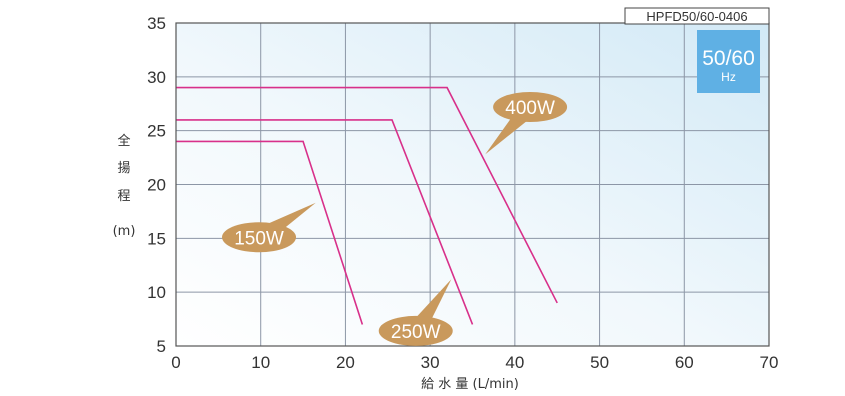 The height and width of the screenshot is (396, 845). Describe the element at coordinates (599, 362) in the screenshot. I see `x-tick-label: 50` at that location.